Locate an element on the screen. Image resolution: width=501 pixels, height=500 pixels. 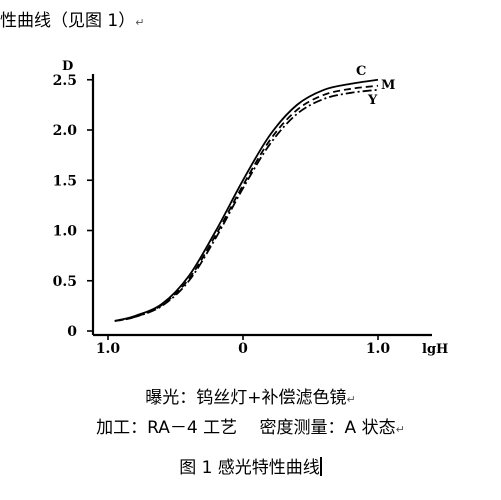
x-tick-label: 0 is located at coordinates (243, 349).